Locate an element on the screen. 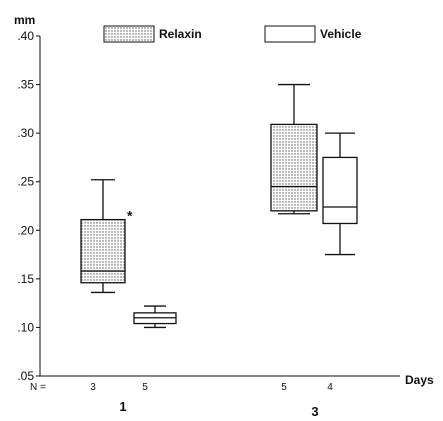 The height and width of the screenshot is (421, 443). box-group-3-relaxin: 5 is located at coordinates (294, 238).